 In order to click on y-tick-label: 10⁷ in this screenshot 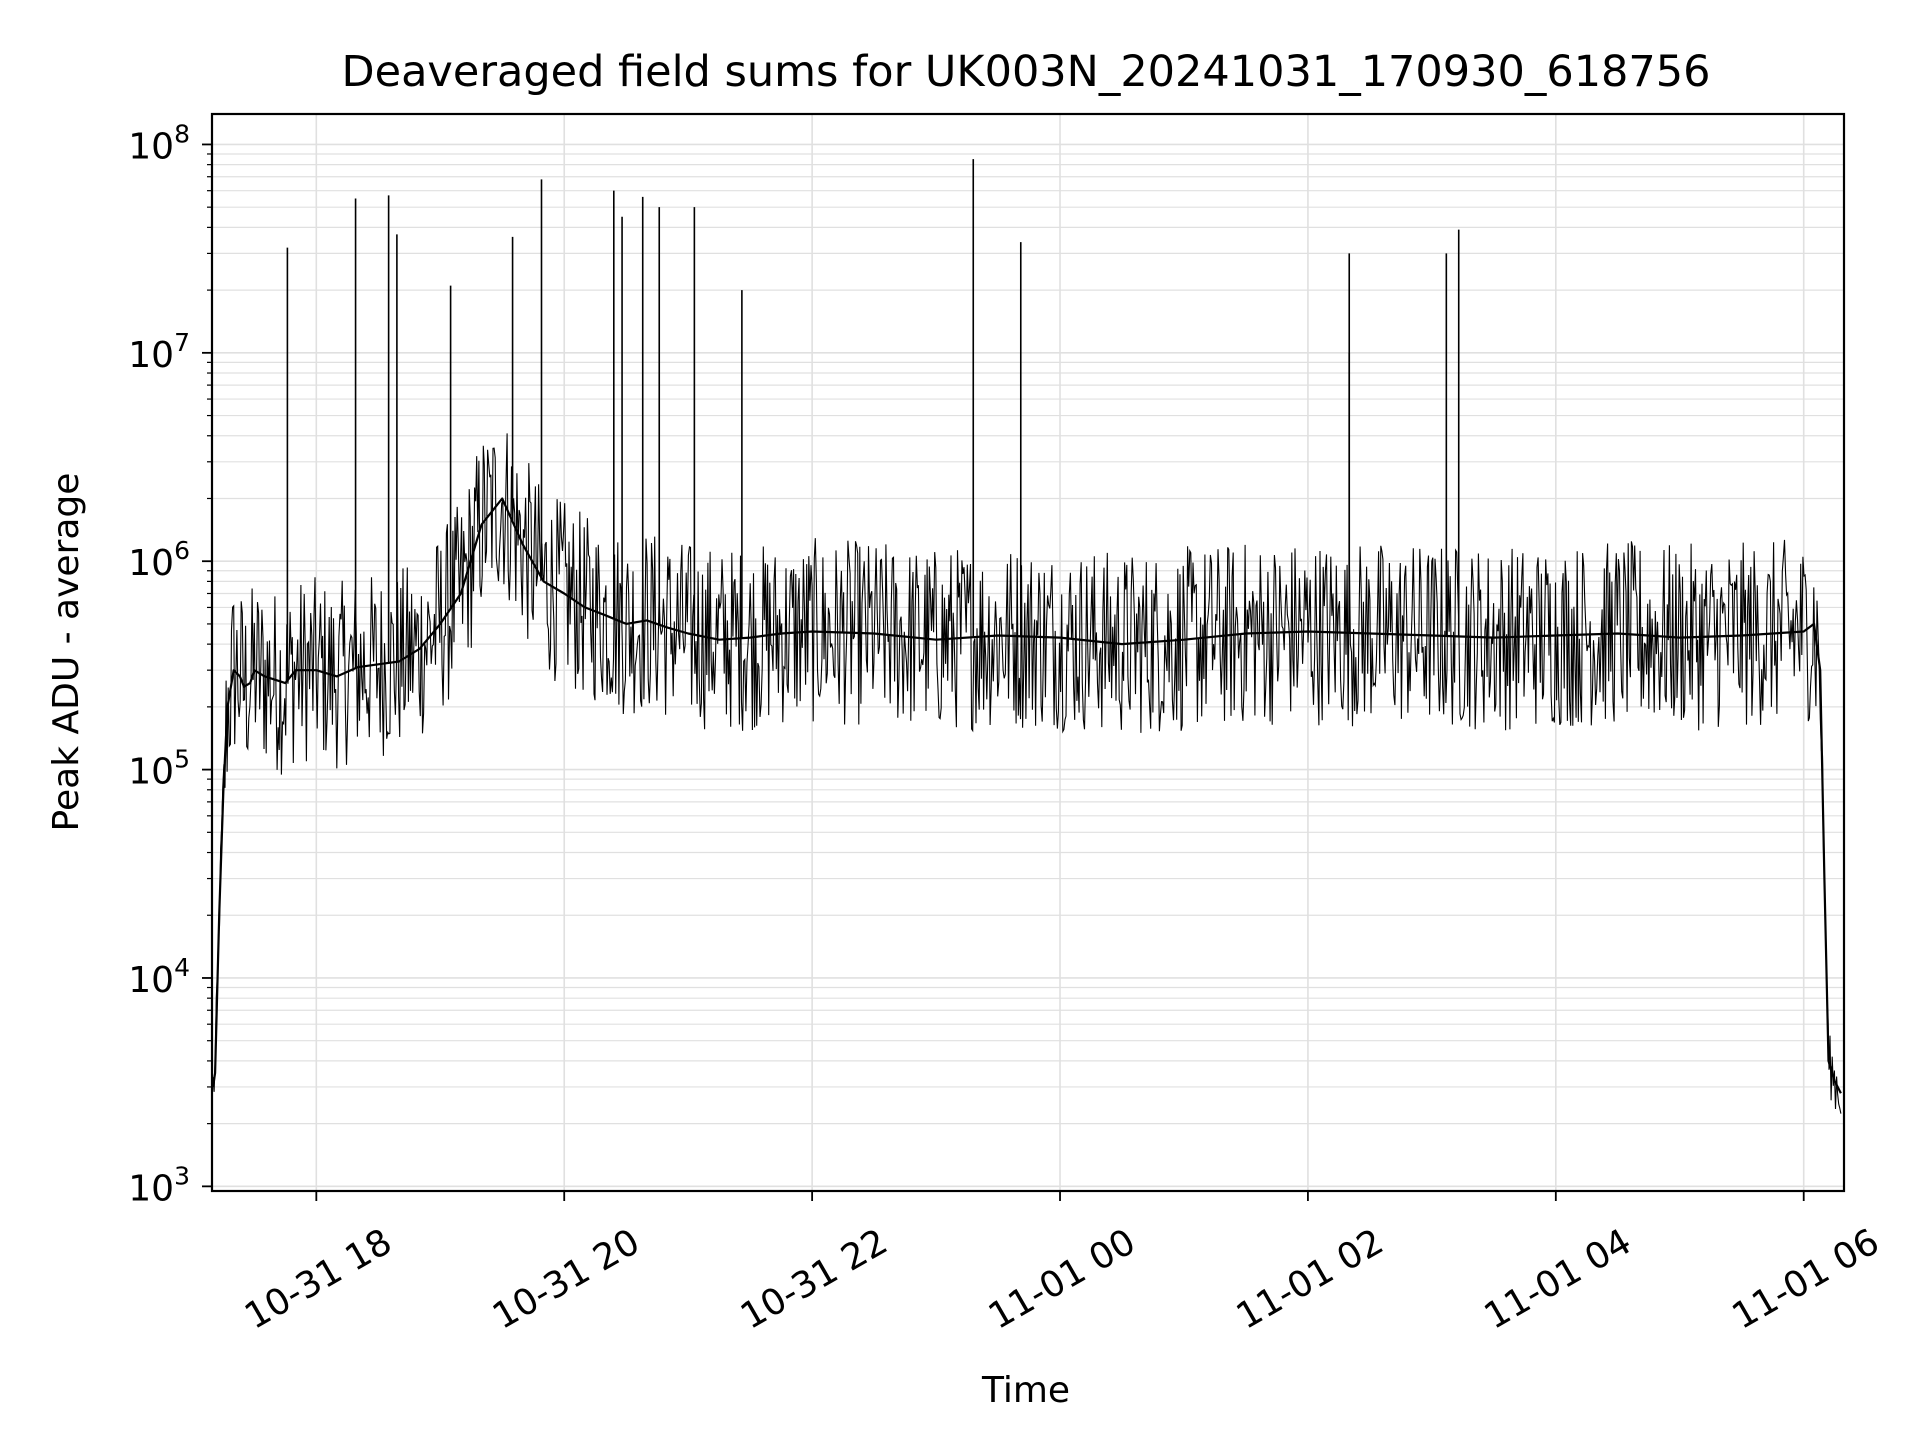, I will do `click(159, 352)`.